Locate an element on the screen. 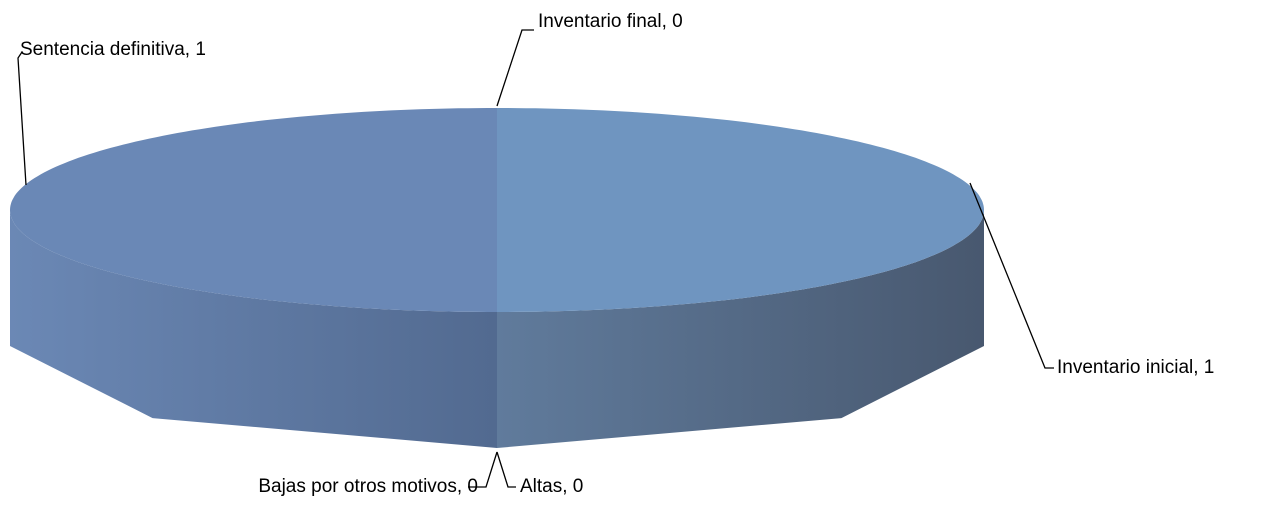 This screenshot has width=1268, height=522. data-label: Inventario final, 0 is located at coordinates (610, 21).